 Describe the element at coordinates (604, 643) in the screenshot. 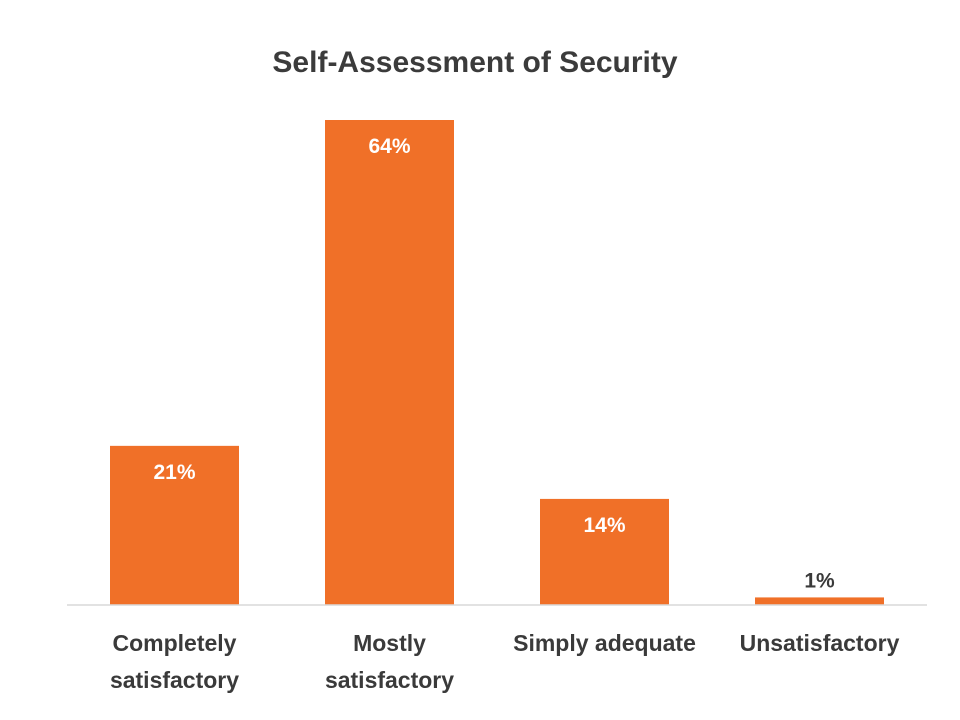

I see `category-label-2: Simply adequate` at that location.